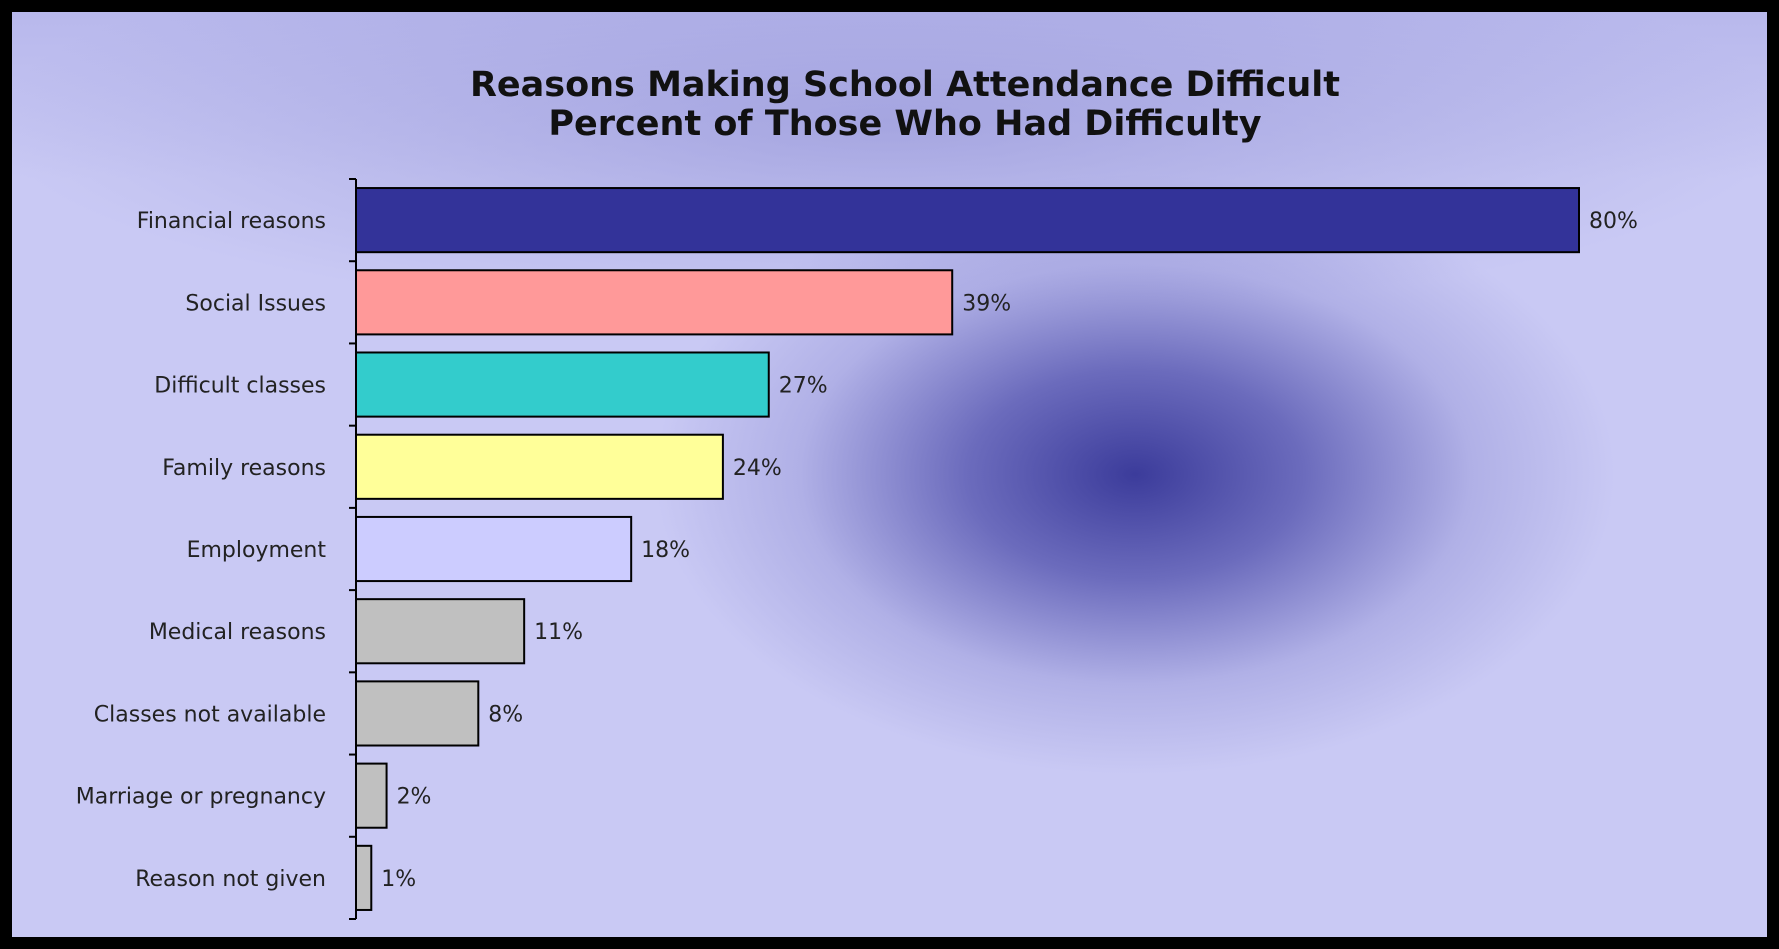  I want to click on category-label: Marriage or pregnancy, so click(201, 797).